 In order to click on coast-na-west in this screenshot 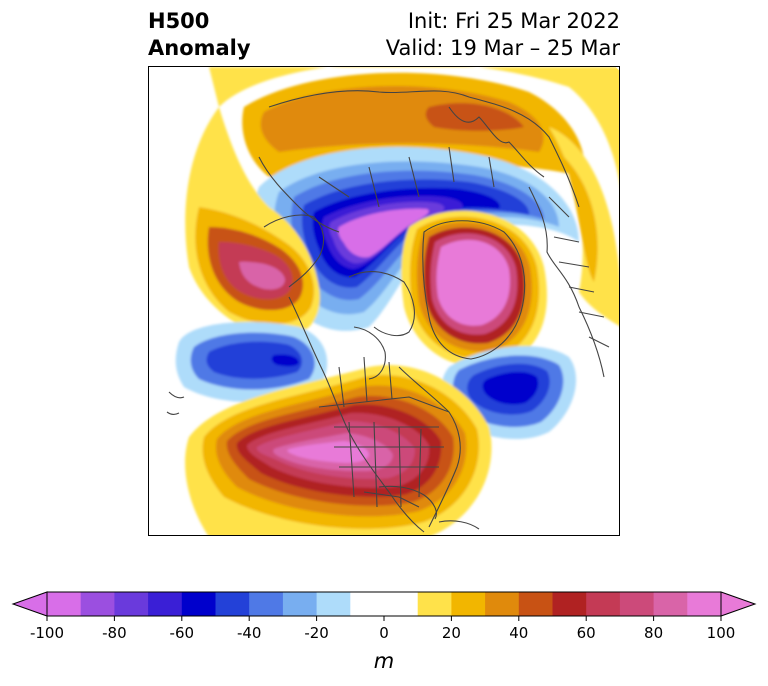, I will do `click(356, 414)`.